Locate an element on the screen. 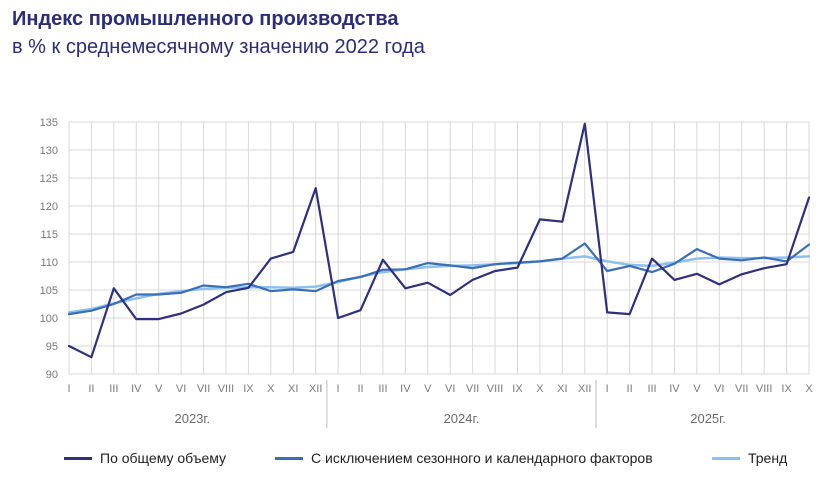 The image size is (834, 482). legend-label-total: По общему объему is located at coordinates (163, 458).